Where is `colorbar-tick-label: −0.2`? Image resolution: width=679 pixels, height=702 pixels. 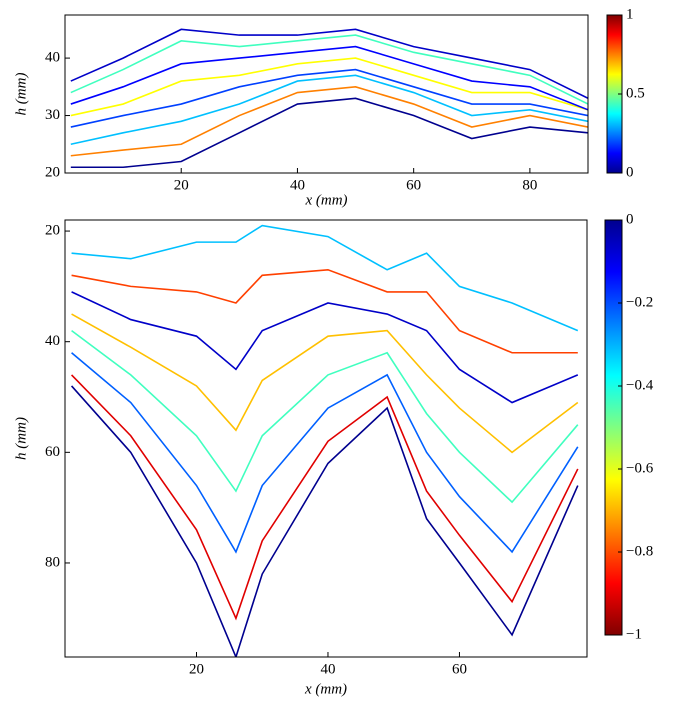
colorbar-tick-label: −0.2 is located at coordinates (639, 302).